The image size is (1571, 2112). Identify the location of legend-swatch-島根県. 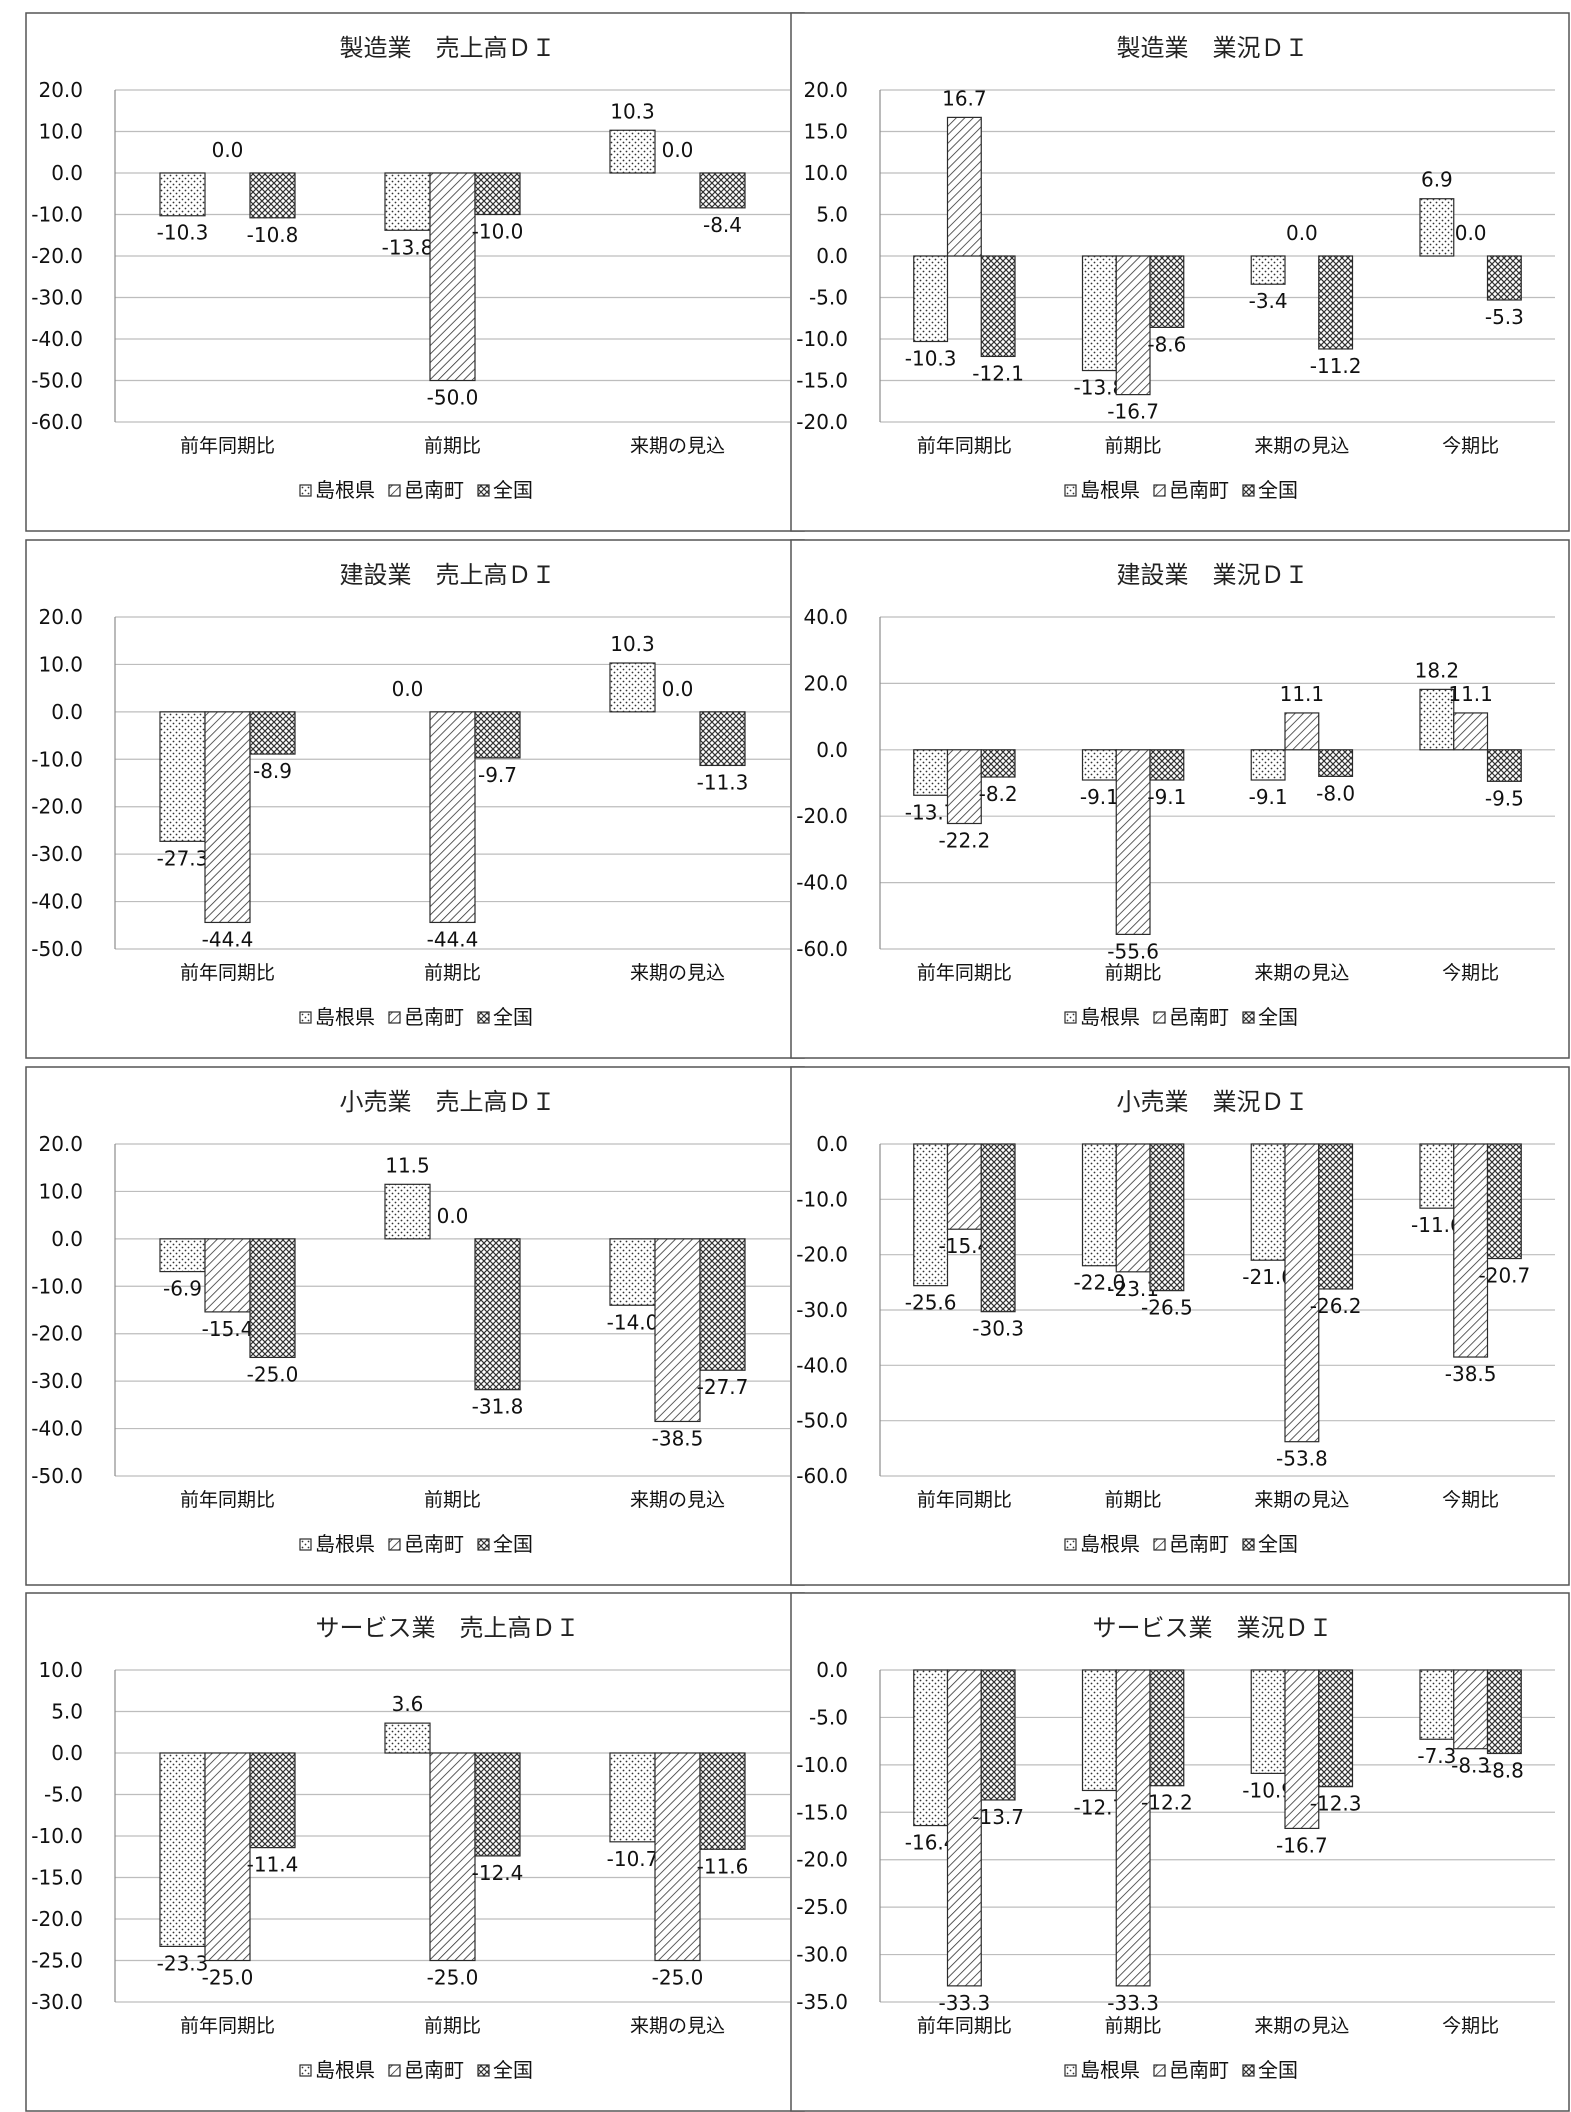
(1070, 1544).